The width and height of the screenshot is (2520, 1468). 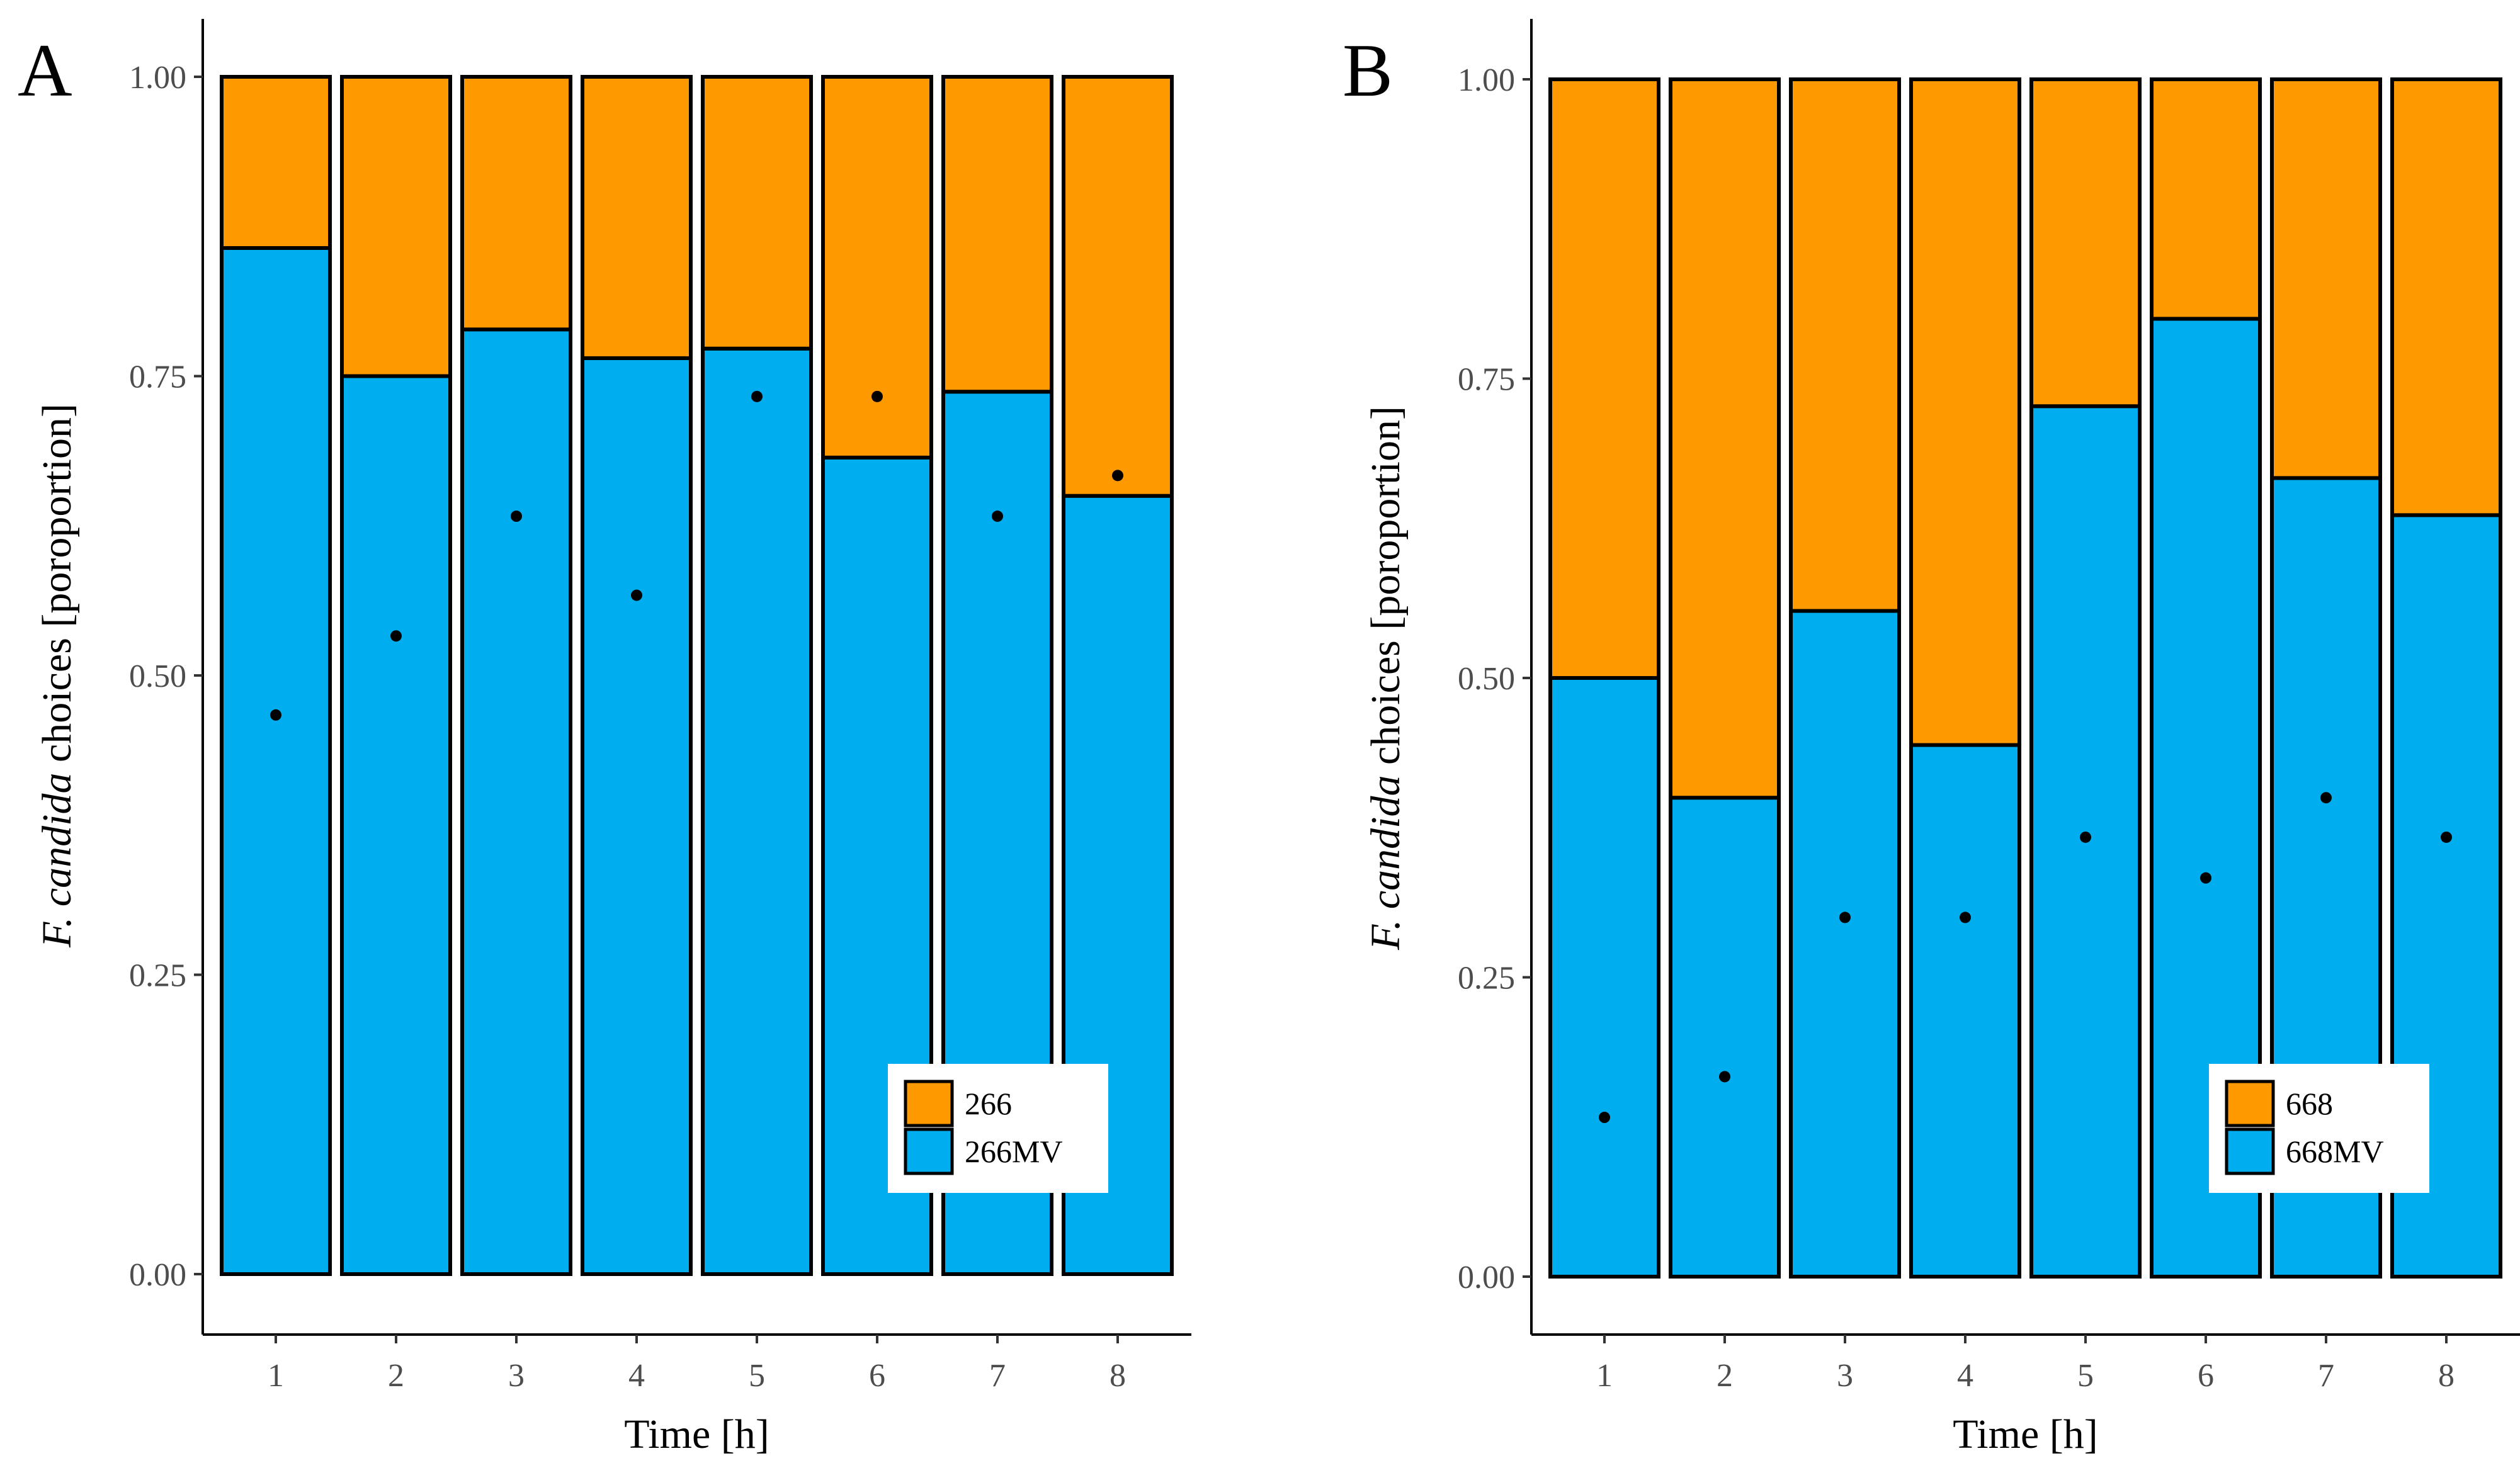 What do you see at coordinates (1367, 70) in the screenshot?
I see `panel-label: B` at bounding box center [1367, 70].